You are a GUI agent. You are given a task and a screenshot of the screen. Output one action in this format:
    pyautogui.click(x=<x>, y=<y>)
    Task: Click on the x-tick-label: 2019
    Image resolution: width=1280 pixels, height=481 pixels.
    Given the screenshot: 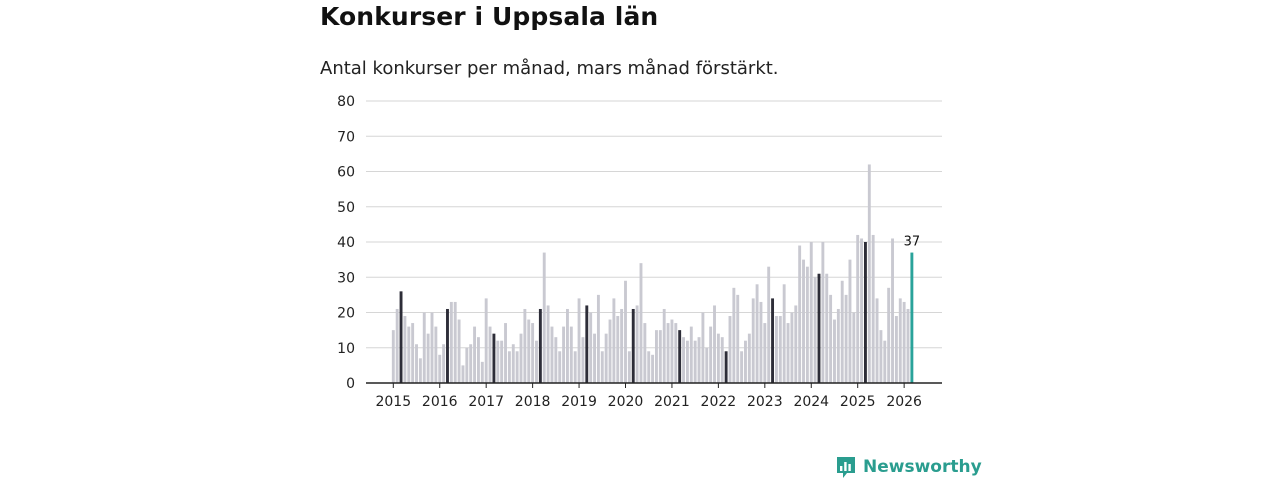 What is the action you would take?
    pyautogui.click(x=579, y=402)
    